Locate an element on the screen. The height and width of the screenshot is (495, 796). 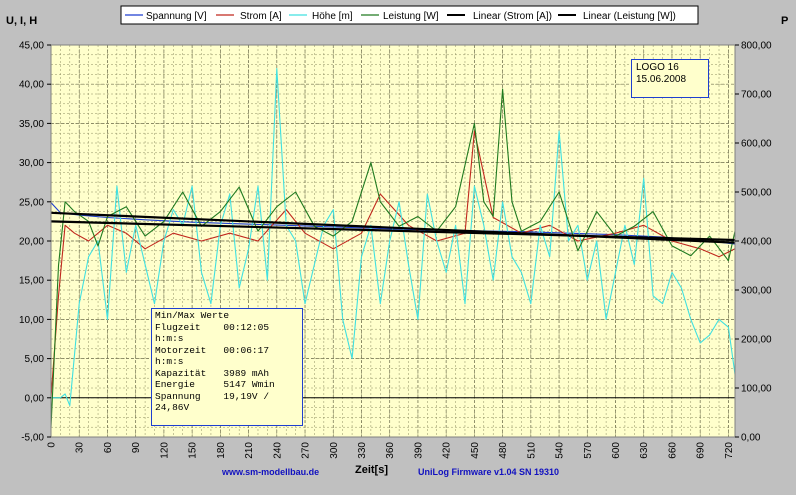
left-axis-title: U, I, H is located at coordinates (21, 21).